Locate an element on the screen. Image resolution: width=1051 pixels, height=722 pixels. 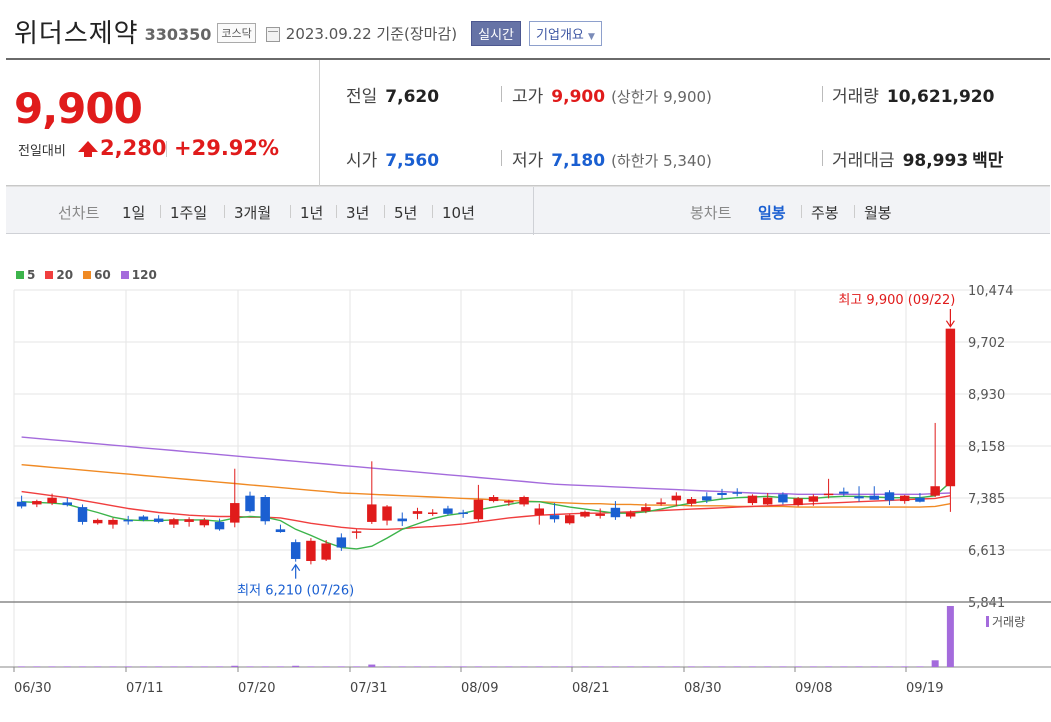
tab-weekly: 주봉 is located at coordinates (825, 213).